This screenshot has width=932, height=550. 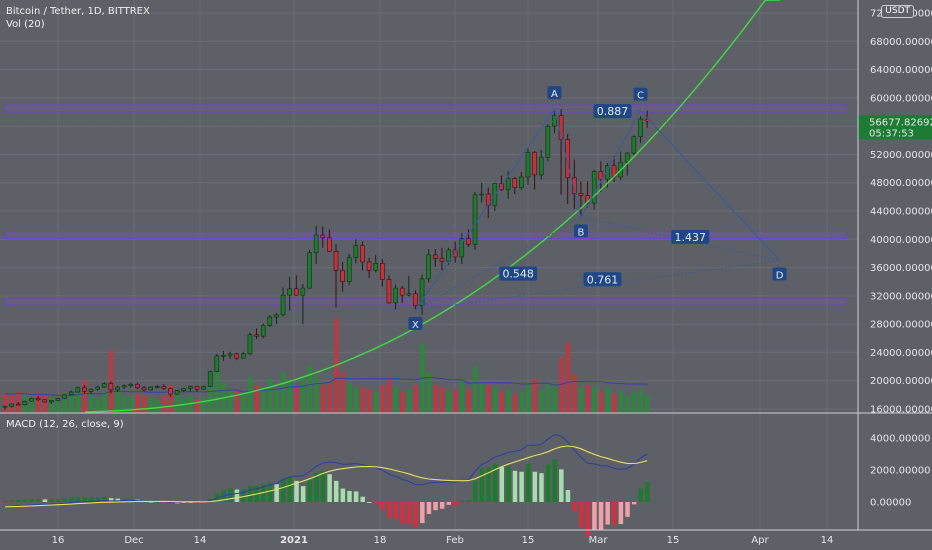 What do you see at coordinates (901, 155) in the screenshot?
I see `price-tick-label: 52000.00000` at bounding box center [901, 155].